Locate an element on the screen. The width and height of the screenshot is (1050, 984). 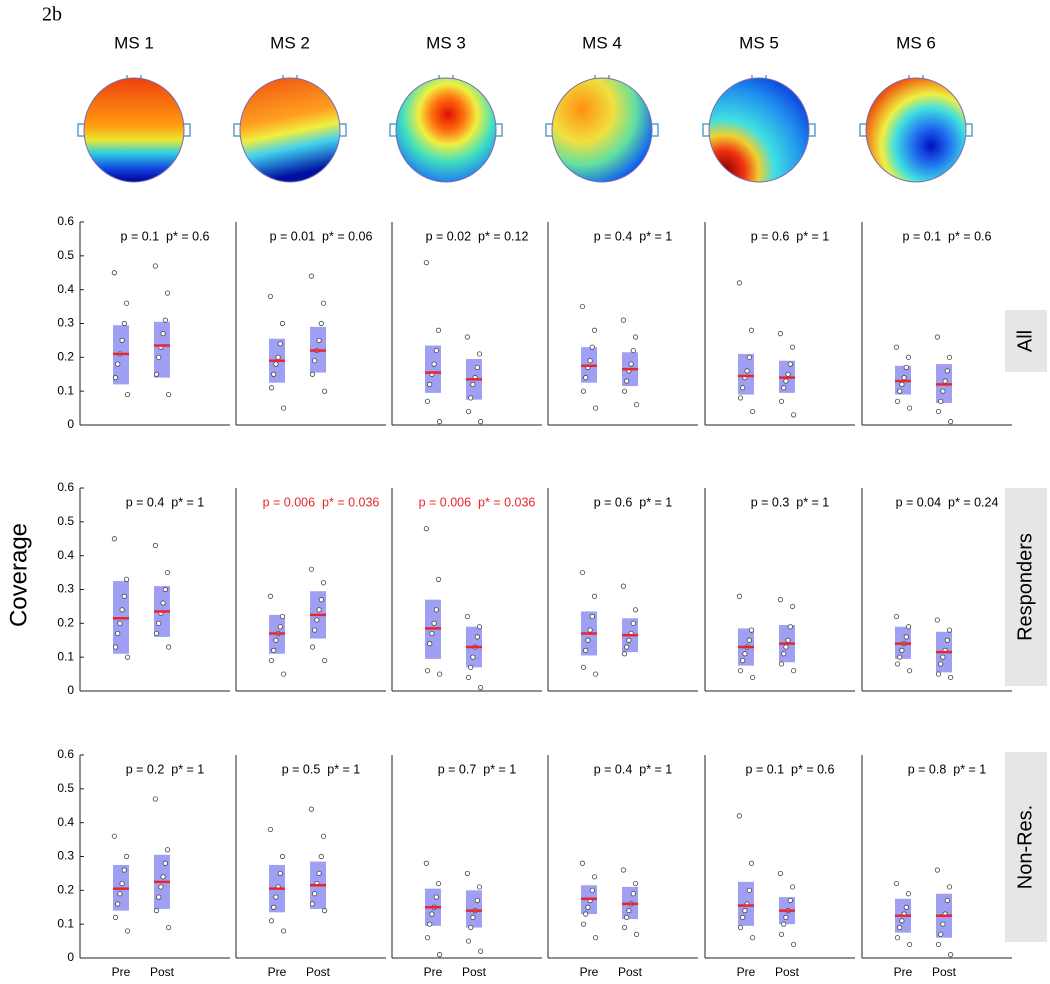
y-tick-label: 0.1 is located at coordinates (65, 656).